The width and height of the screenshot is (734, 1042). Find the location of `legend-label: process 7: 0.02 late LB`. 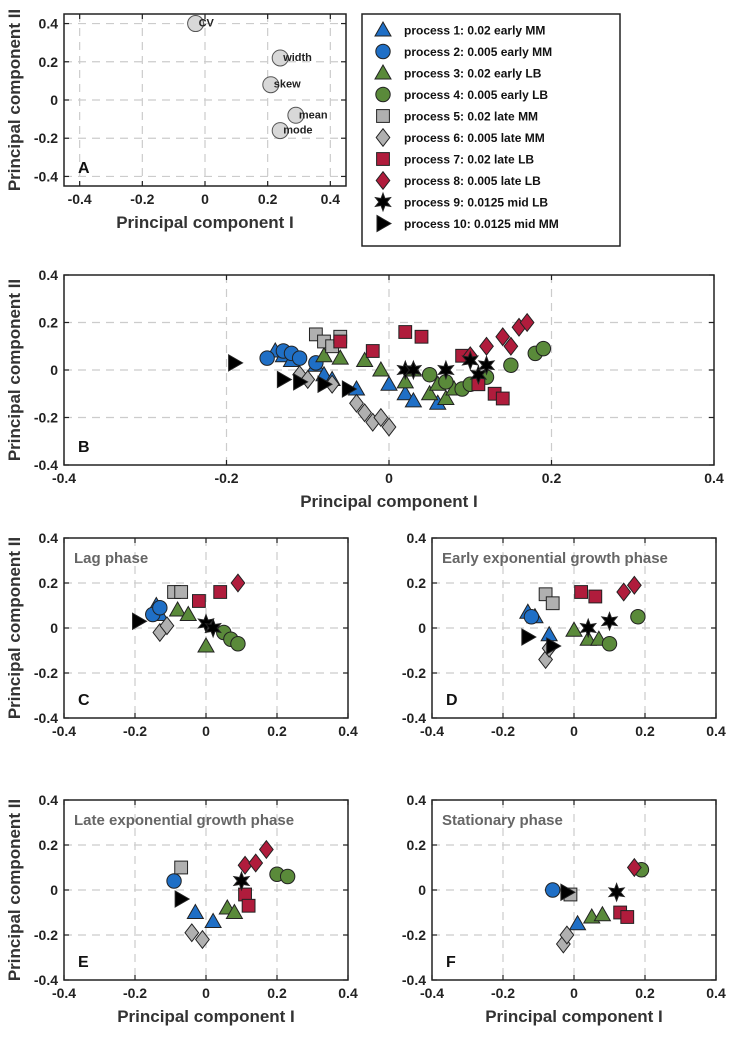

legend-label: process 7: 0.02 late LB is located at coordinates (469, 160).